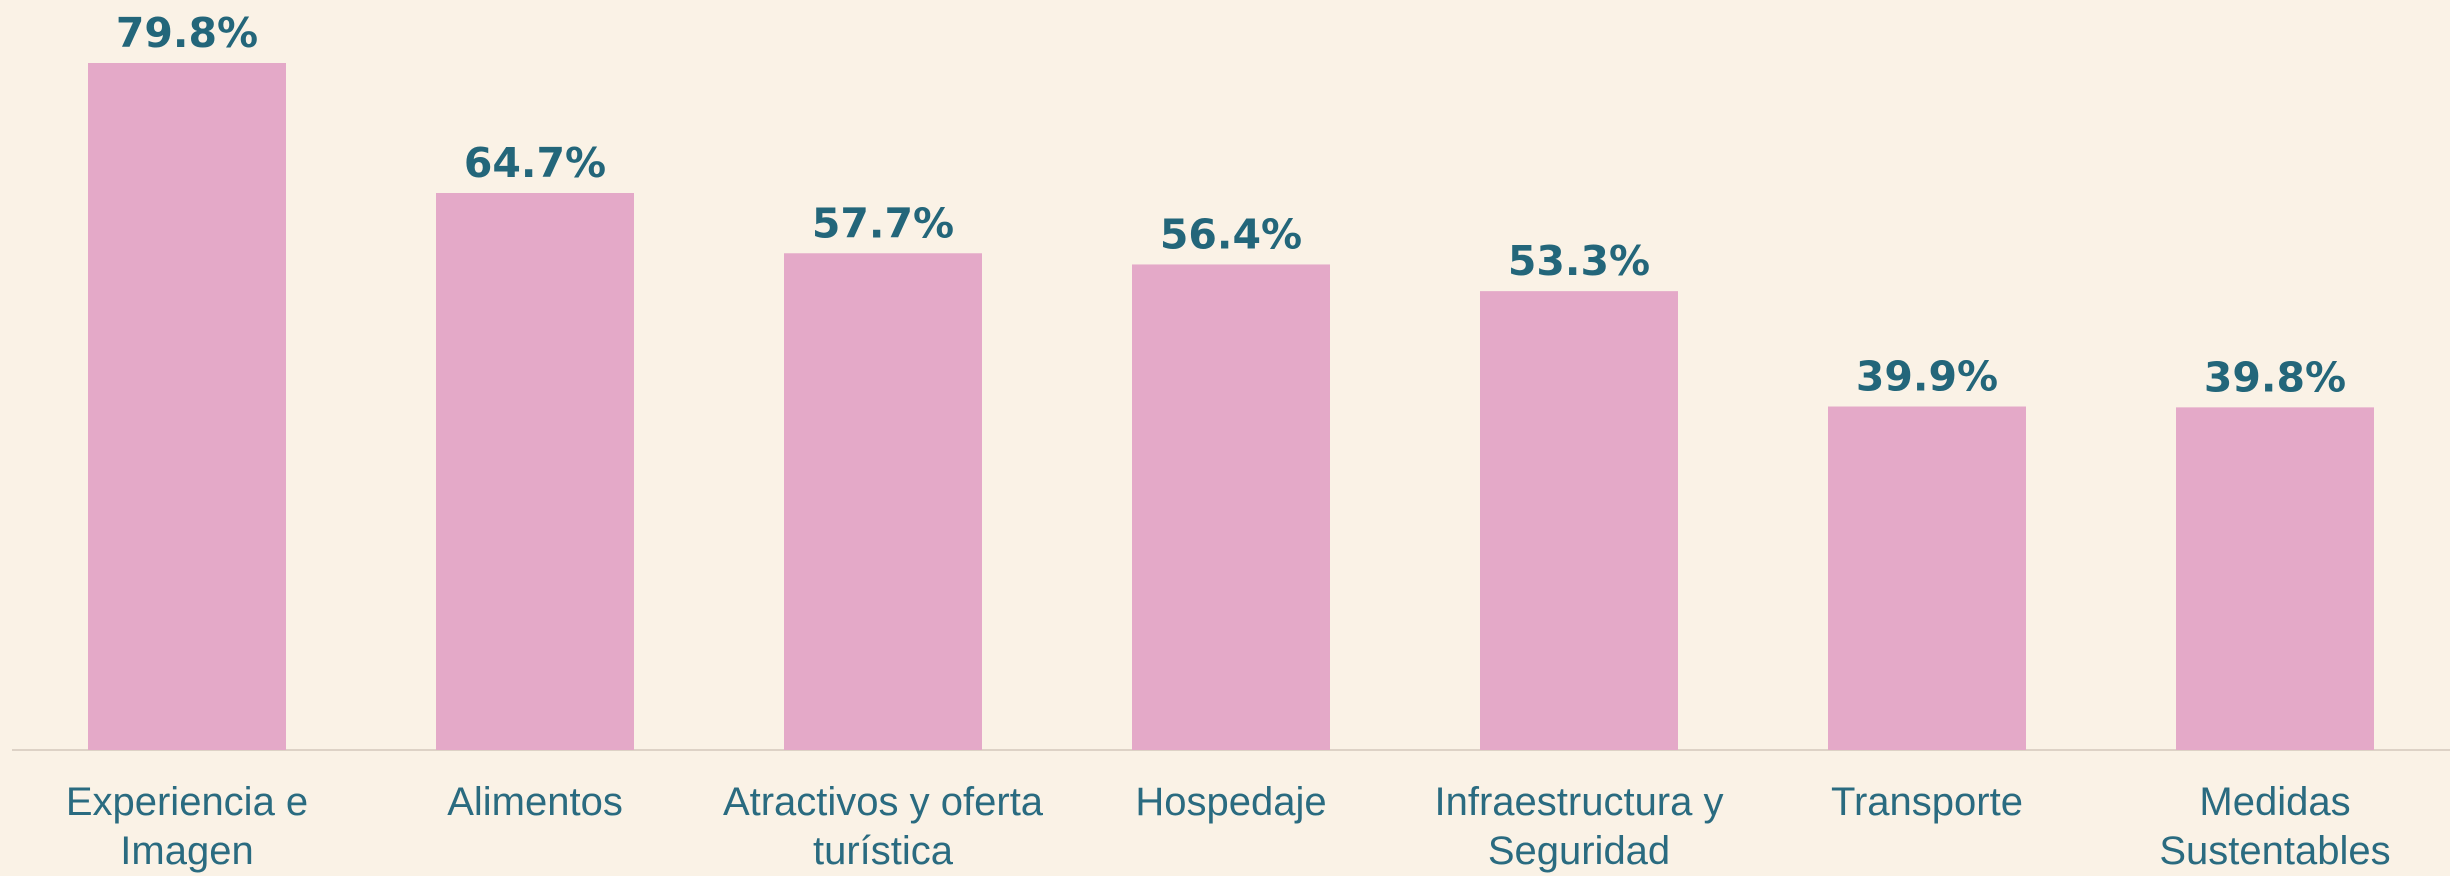 This screenshot has height=876, width=2450. What do you see at coordinates (2275, 826) in the screenshot?
I see `x-tick-label: Medidas Sustentables` at bounding box center [2275, 826].